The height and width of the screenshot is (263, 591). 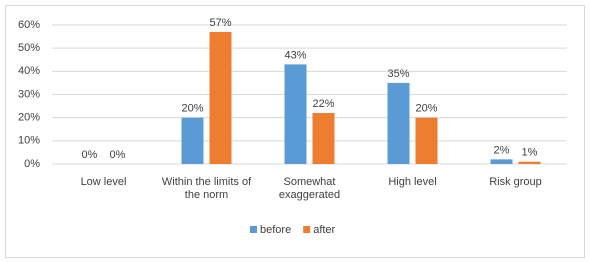 What do you see at coordinates (530, 153) in the screenshot?
I see `data-label: 1%` at bounding box center [530, 153].